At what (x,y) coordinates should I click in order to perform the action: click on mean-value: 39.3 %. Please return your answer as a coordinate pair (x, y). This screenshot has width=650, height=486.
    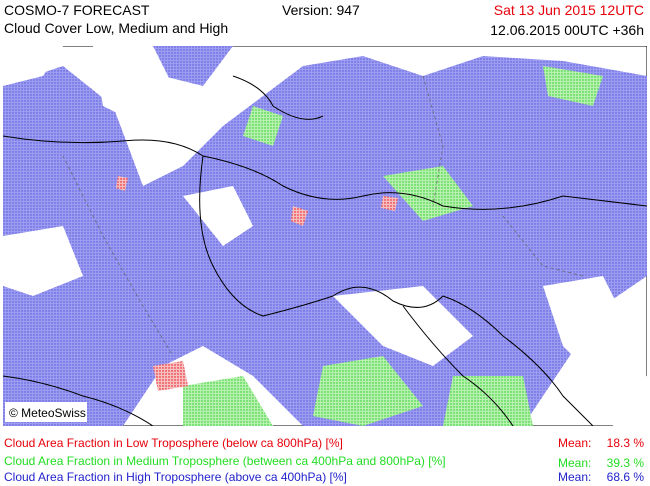
    Looking at the image, I should click on (625, 463).